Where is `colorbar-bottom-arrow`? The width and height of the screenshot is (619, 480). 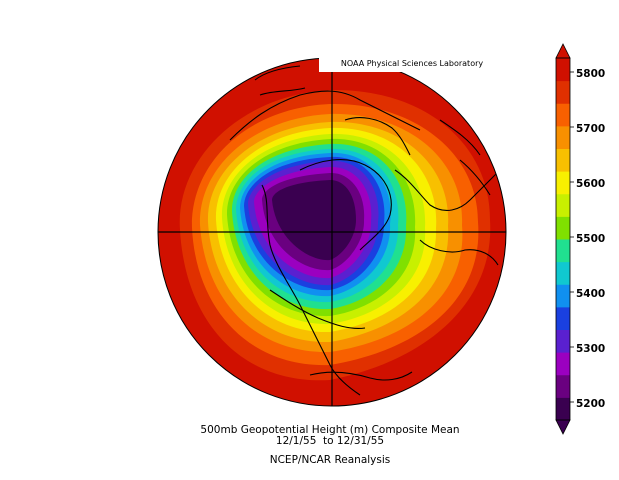 colorbar-bottom-arrow is located at coordinates (563, 427).